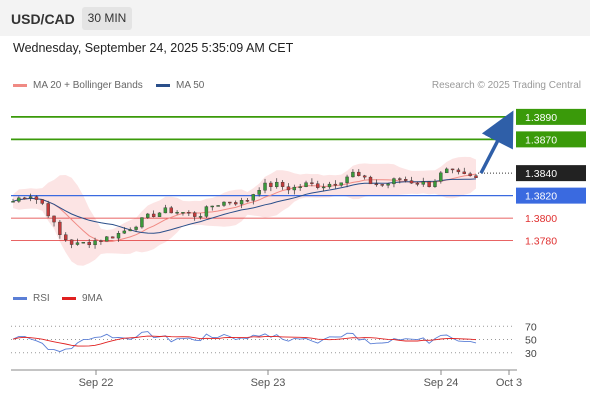 The height and width of the screenshot is (400, 590). What do you see at coordinates (244, 342) in the screenshot?
I see `rsi-line` at bounding box center [244, 342].